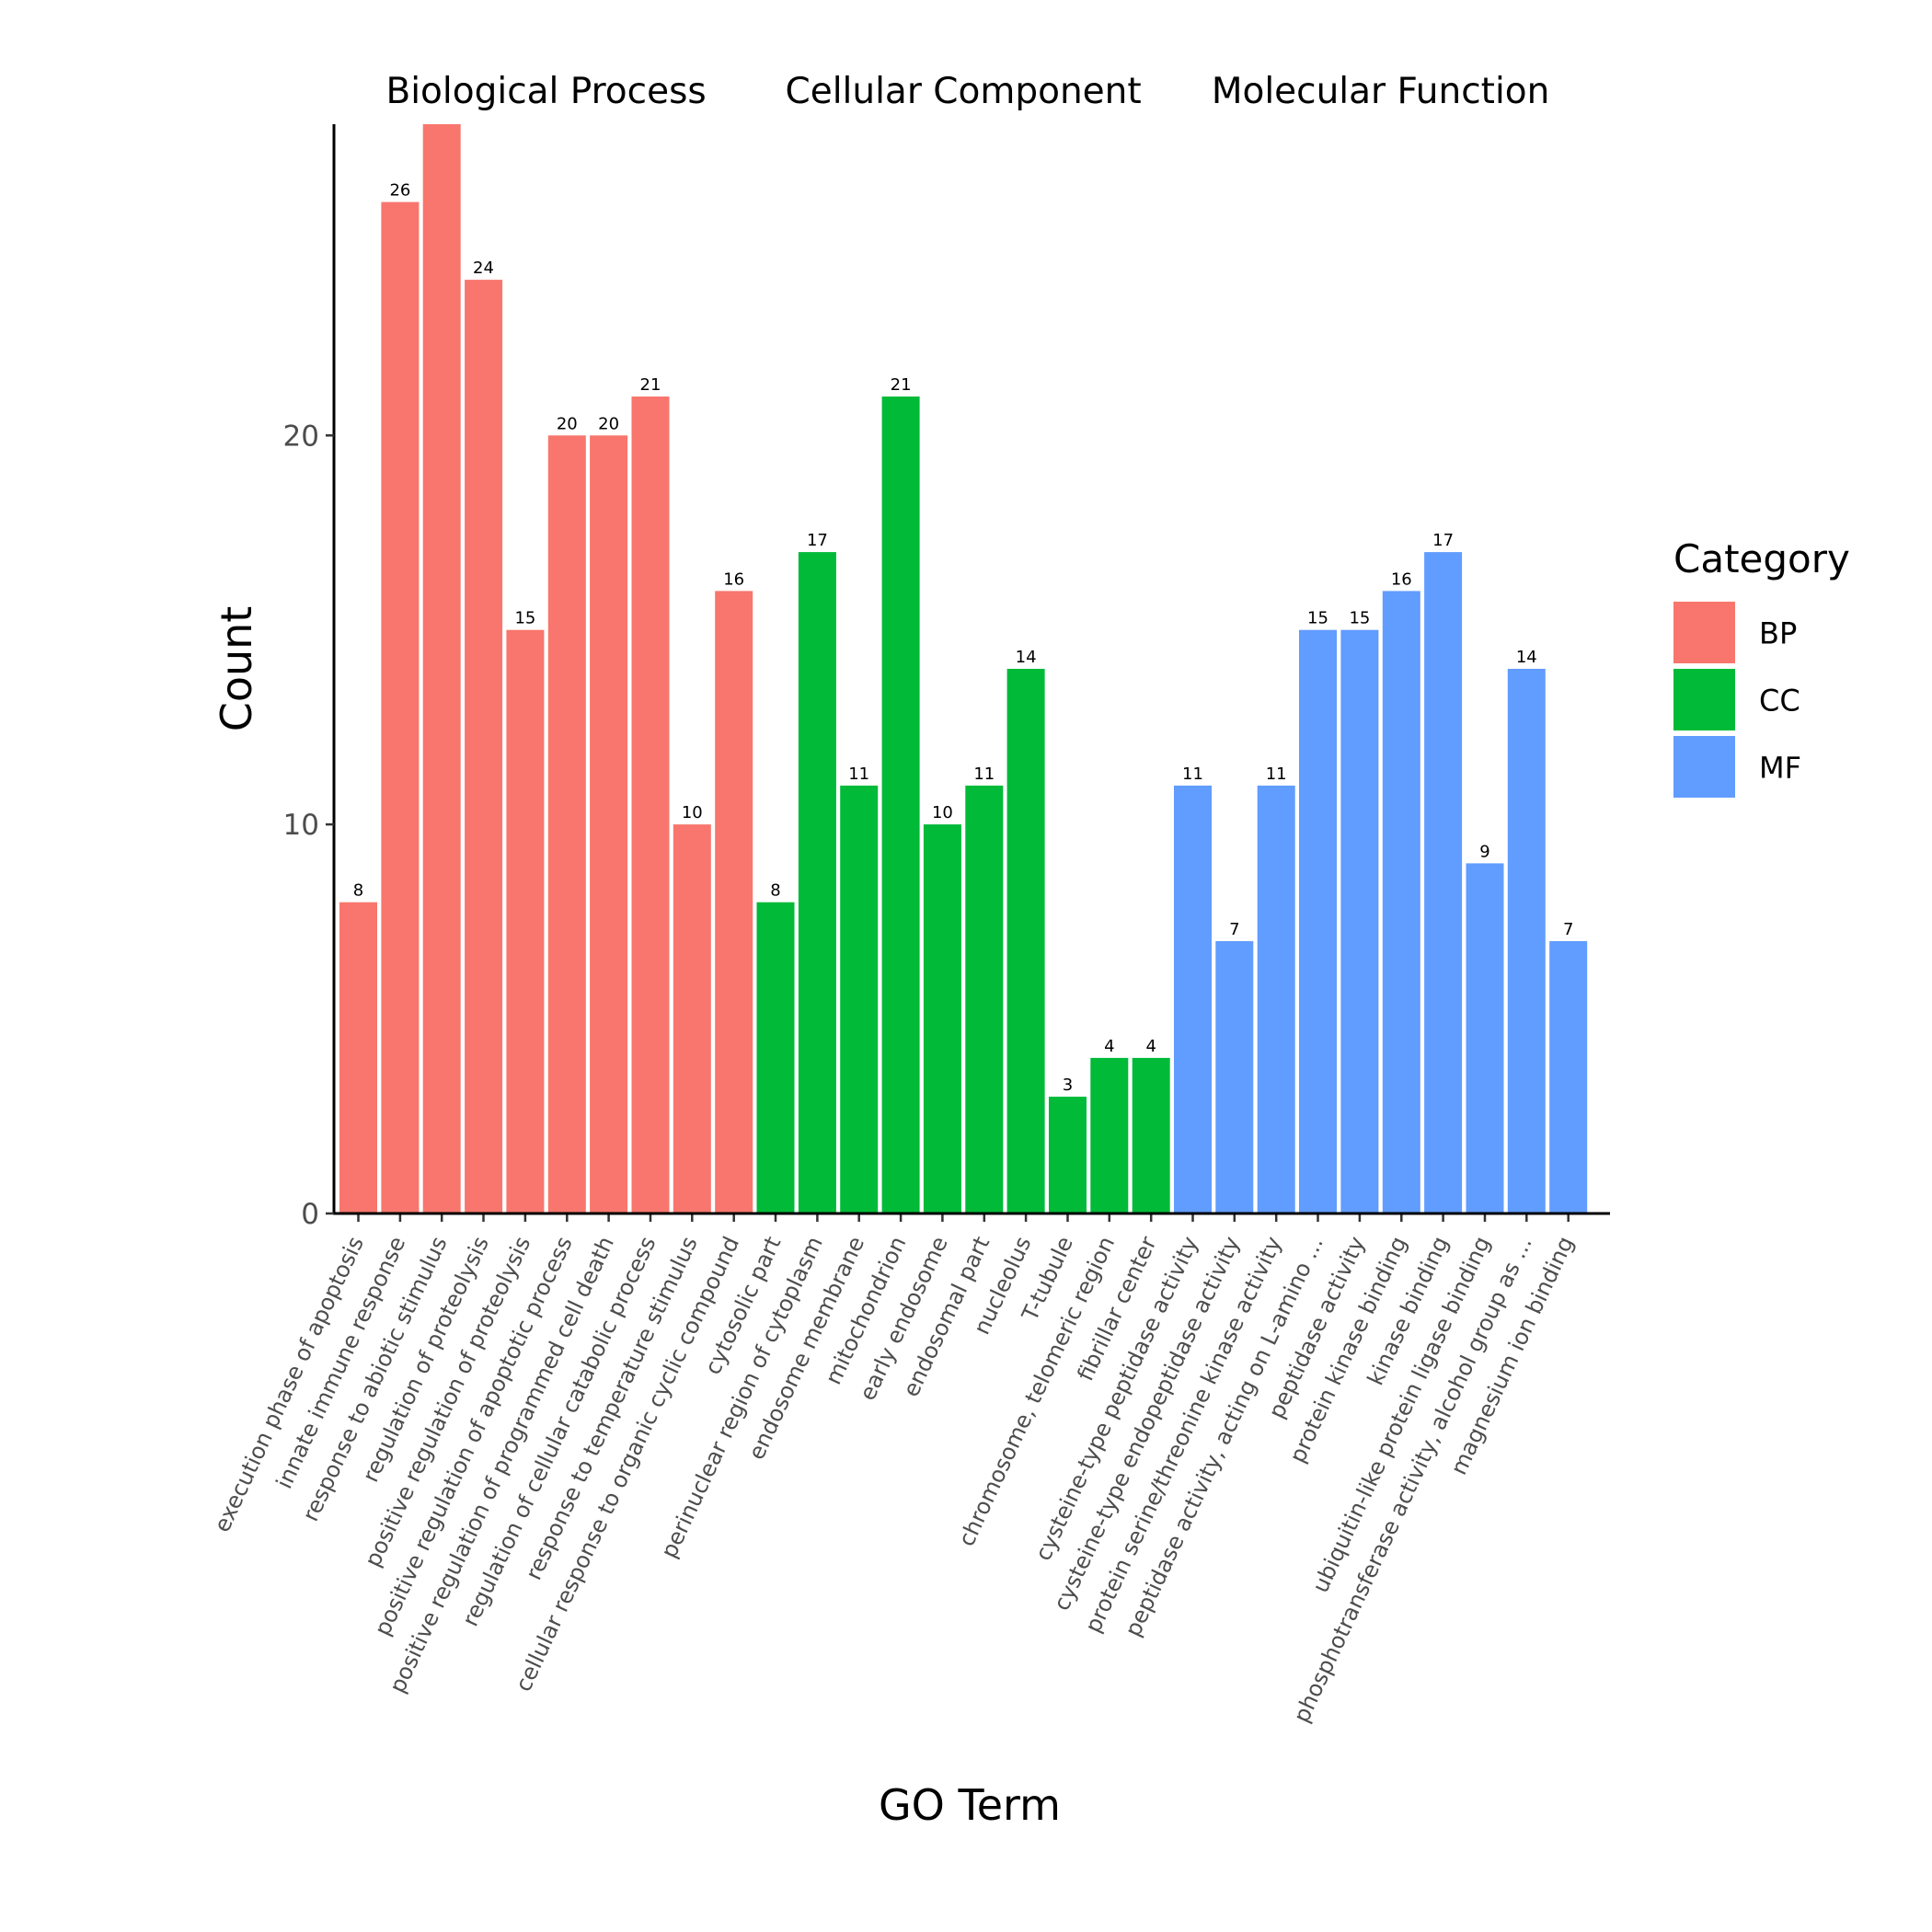 The height and width of the screenshot is (1932, 1932). What do you see at coordinates (236, 669) in the screenshot?
I see `y-axis-title: Count` at bounding box center [236, 669].